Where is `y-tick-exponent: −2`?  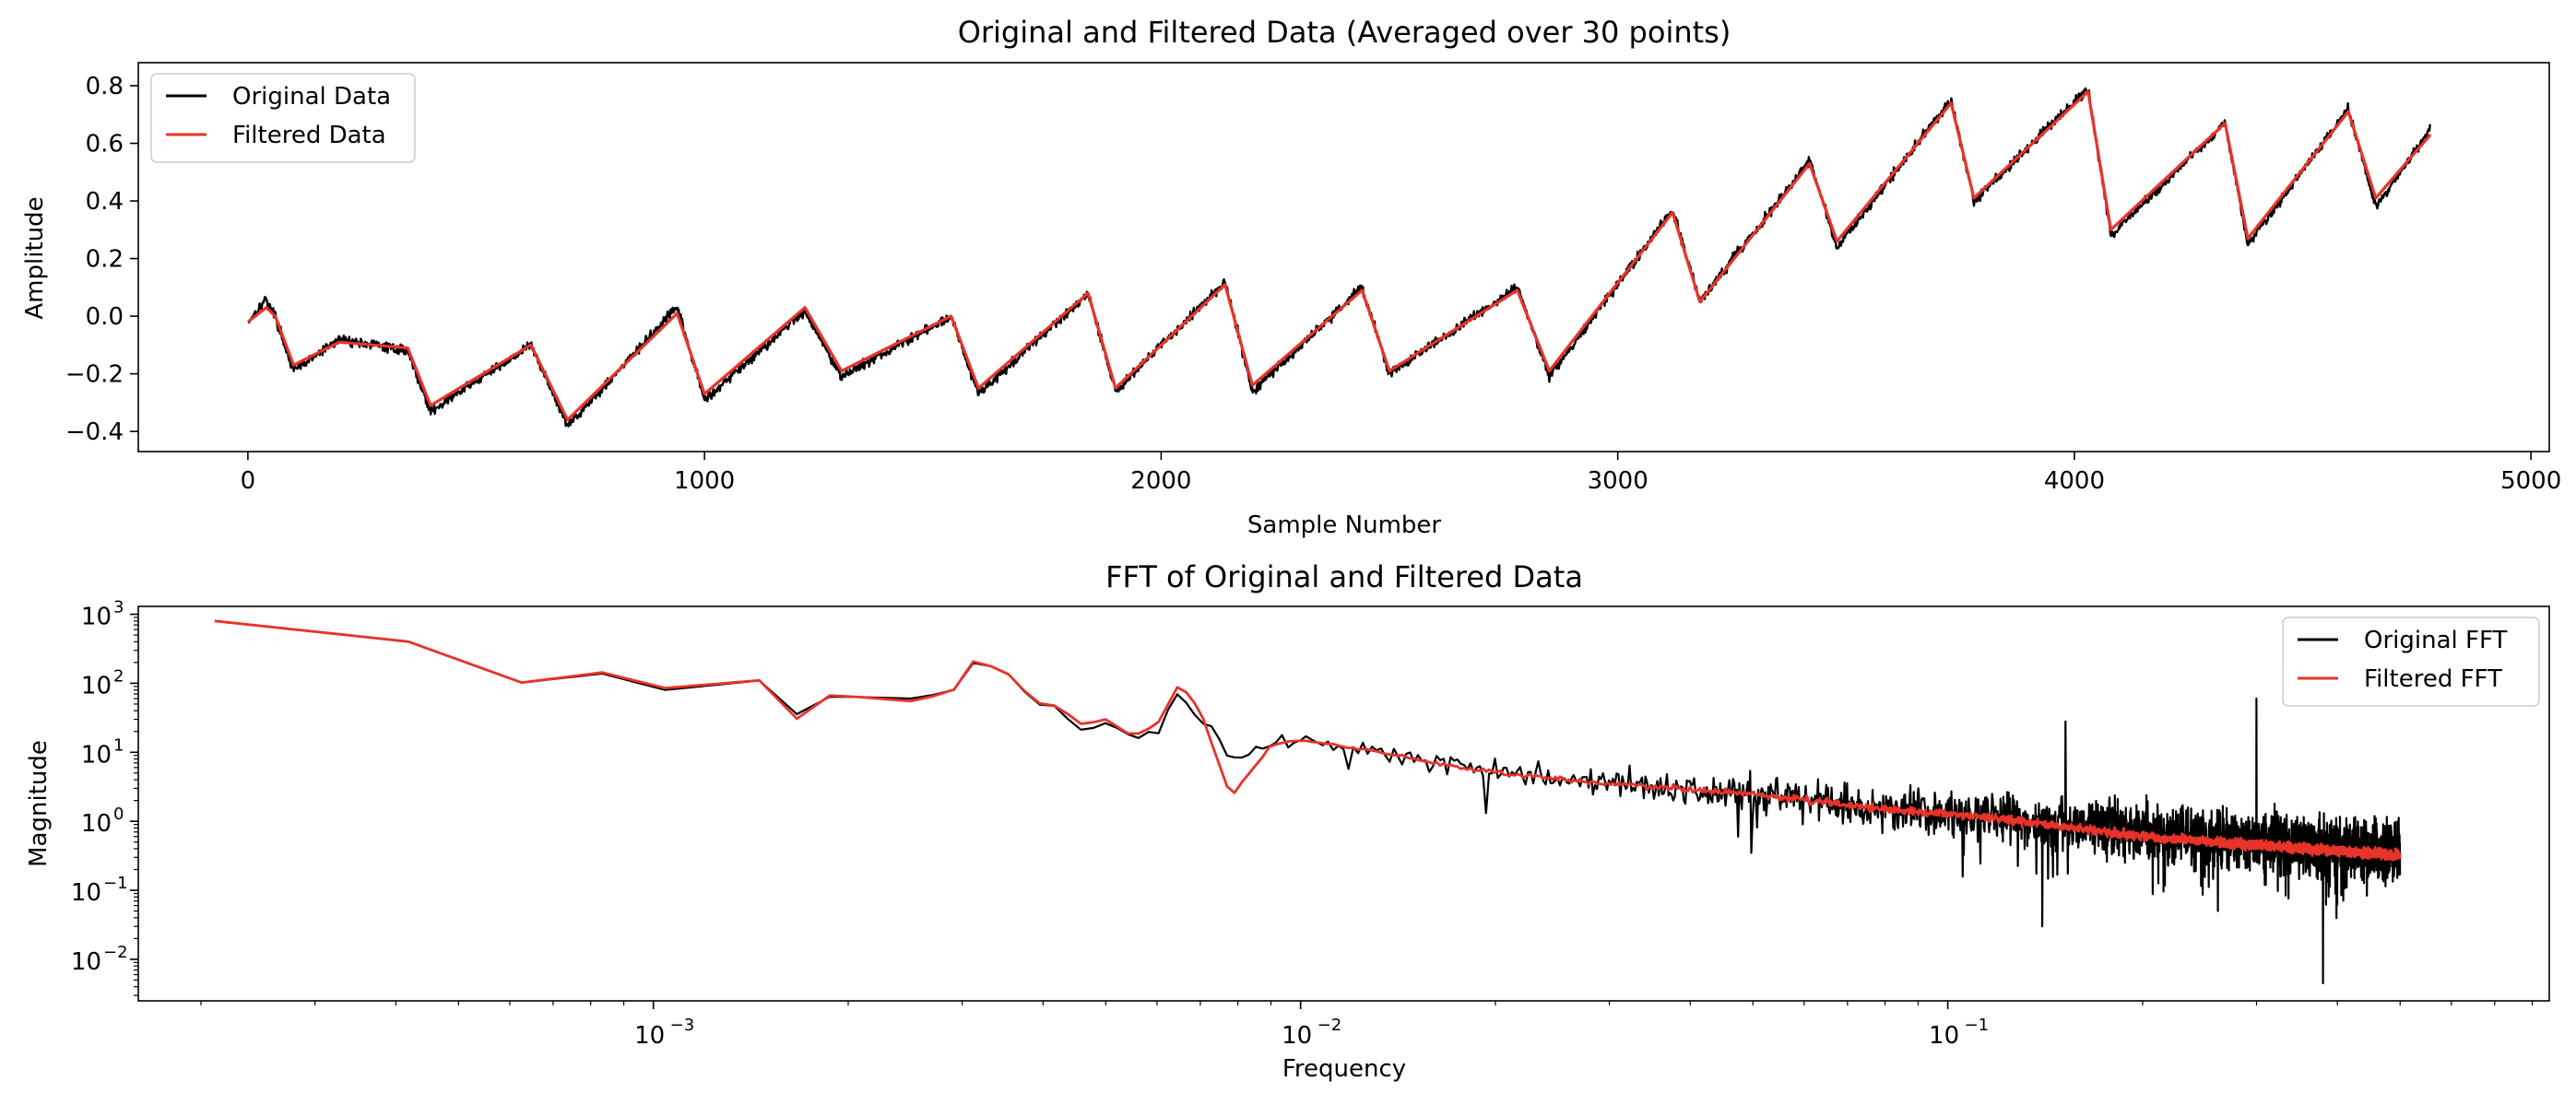
y-tick-exponent: −2 is located at coordinates (115, 952).